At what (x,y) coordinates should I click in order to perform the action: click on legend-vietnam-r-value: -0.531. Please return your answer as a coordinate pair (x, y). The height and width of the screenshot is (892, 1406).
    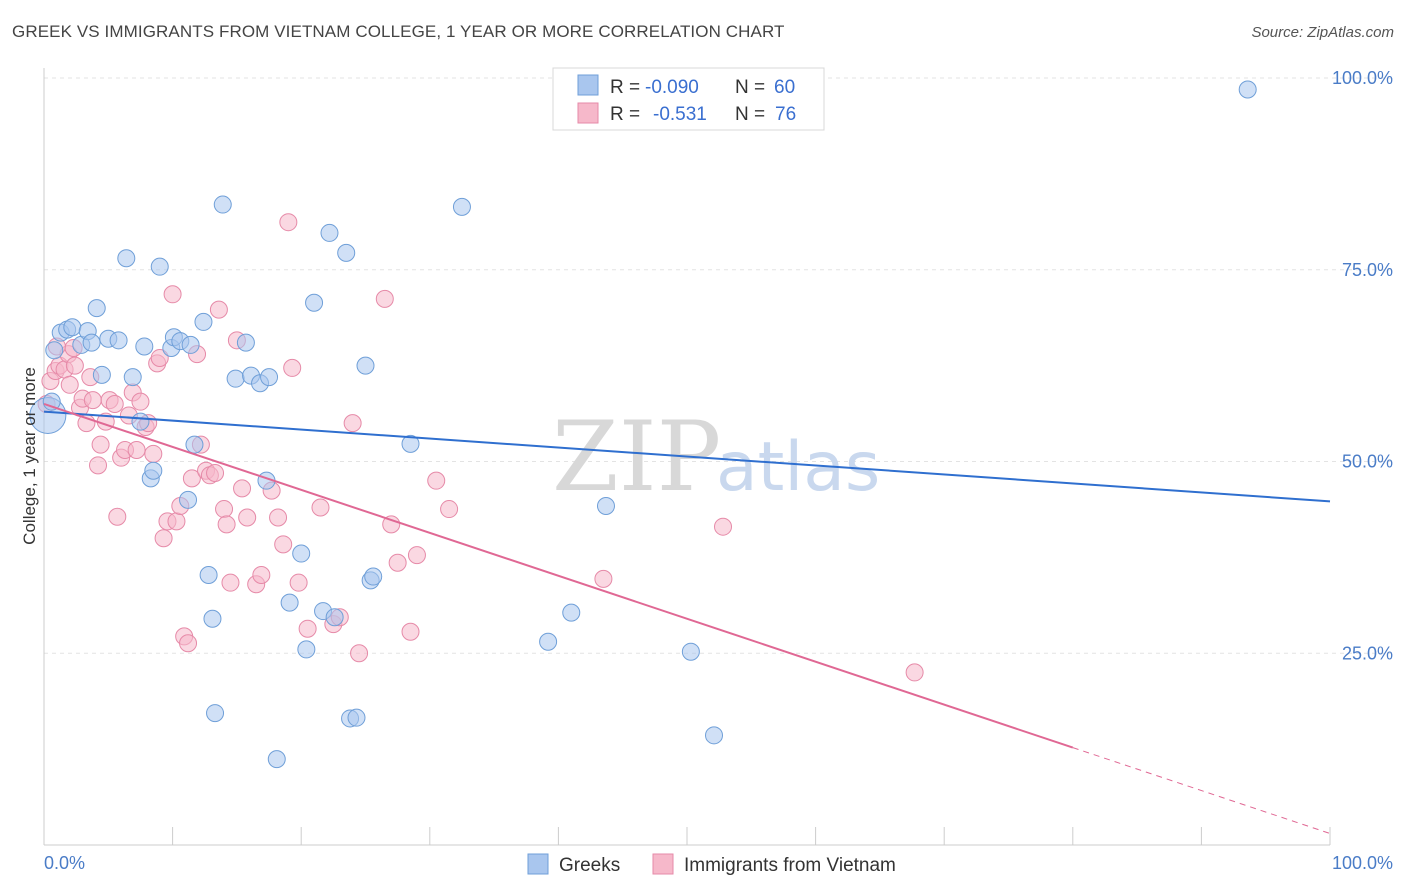
    Looking at the image, I should click on (680, 114).